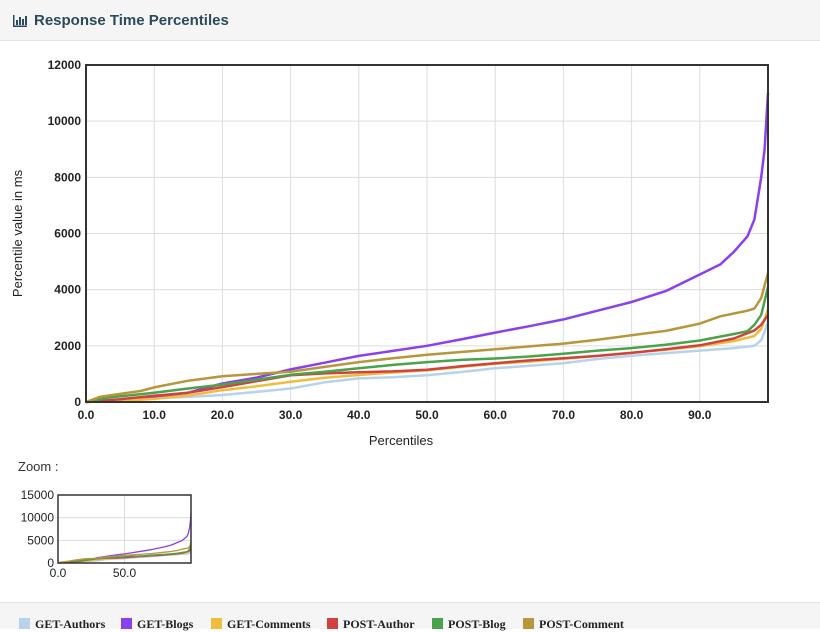 The image size is (820, 632). I want to click on legend-label: GET-Authors, so click(70, 624).